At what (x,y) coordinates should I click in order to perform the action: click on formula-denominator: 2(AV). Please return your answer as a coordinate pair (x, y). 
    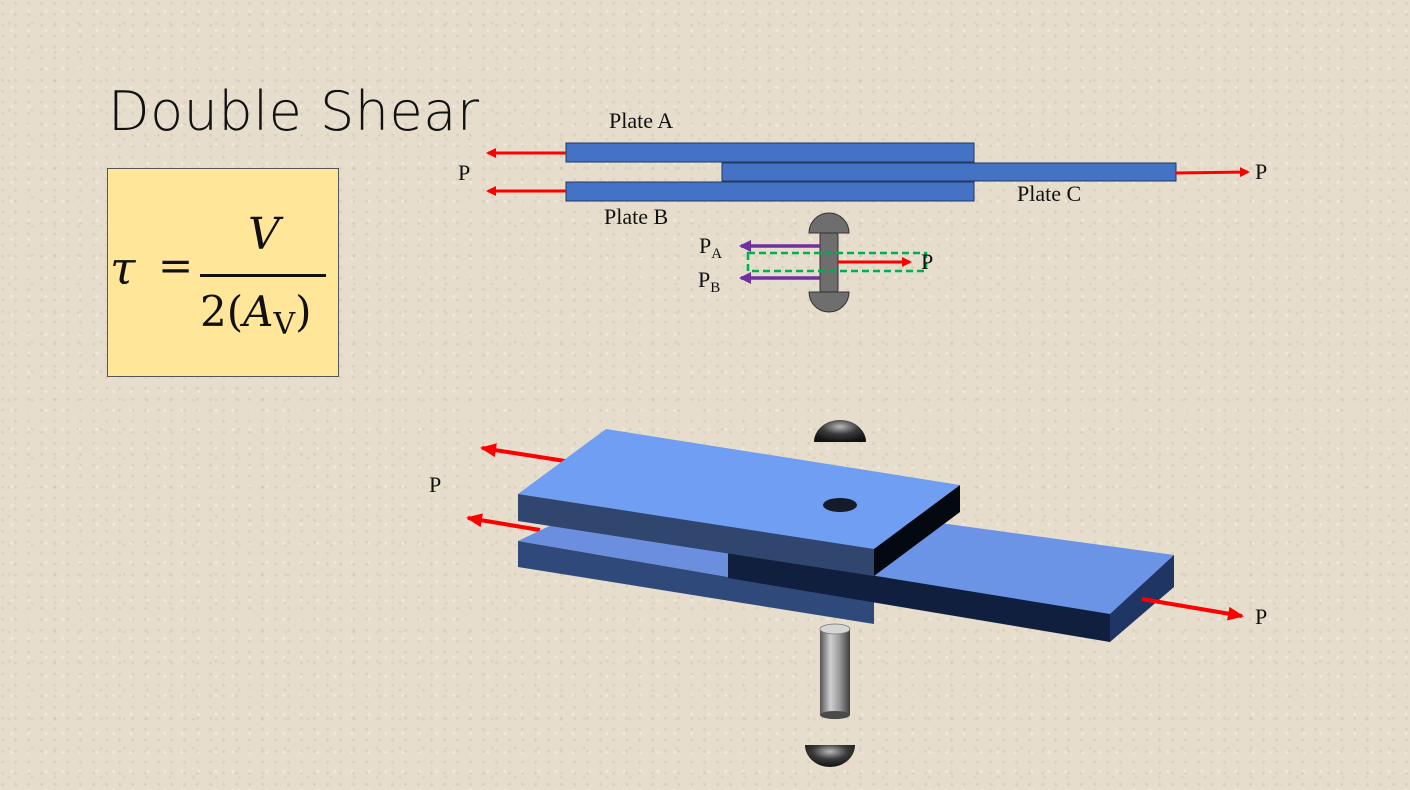
    Looking at the image, I should click on (256, 314).